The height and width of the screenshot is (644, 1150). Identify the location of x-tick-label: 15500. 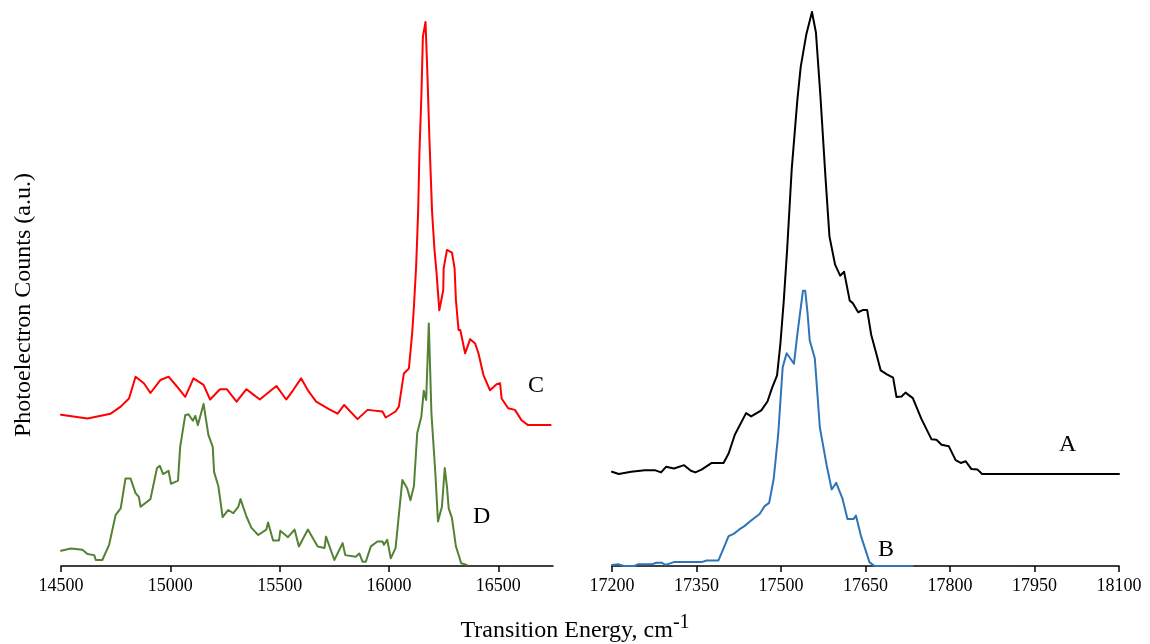
(280, 585).